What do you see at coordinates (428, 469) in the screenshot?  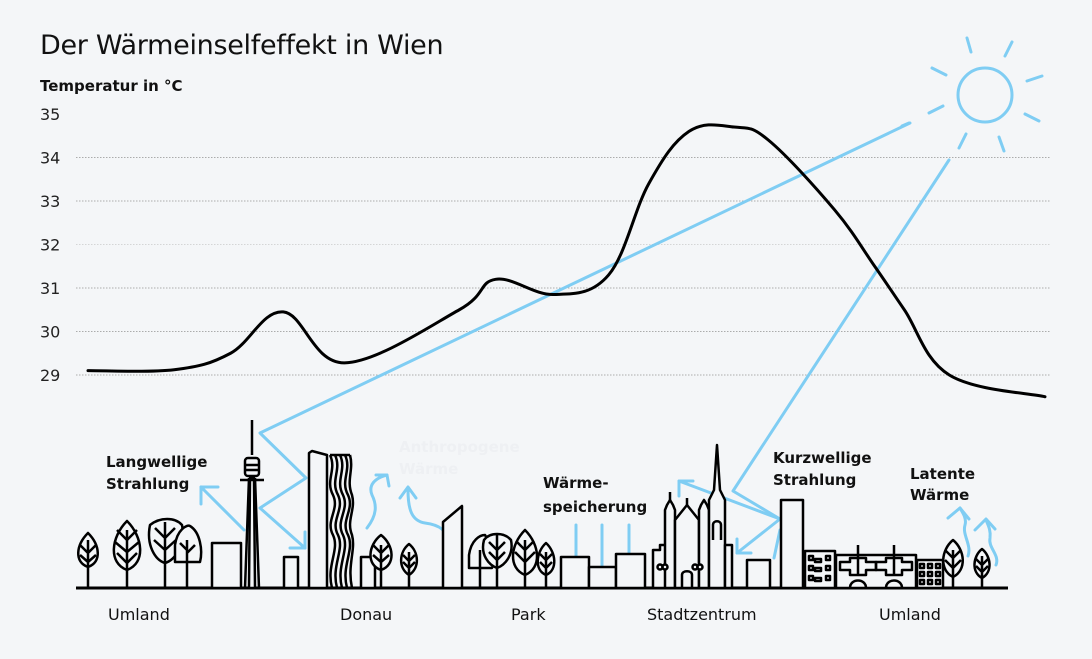 I see `annotation-anthropogenic-line2: Wärme` at bounding box center [428, 469].